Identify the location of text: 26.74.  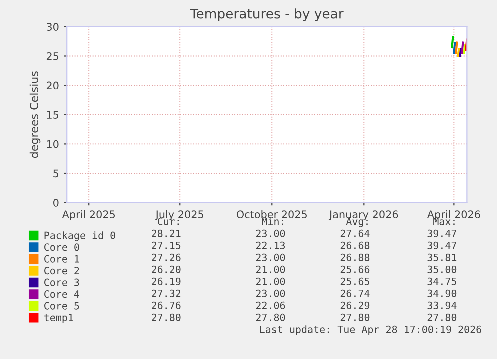
(355, 294).